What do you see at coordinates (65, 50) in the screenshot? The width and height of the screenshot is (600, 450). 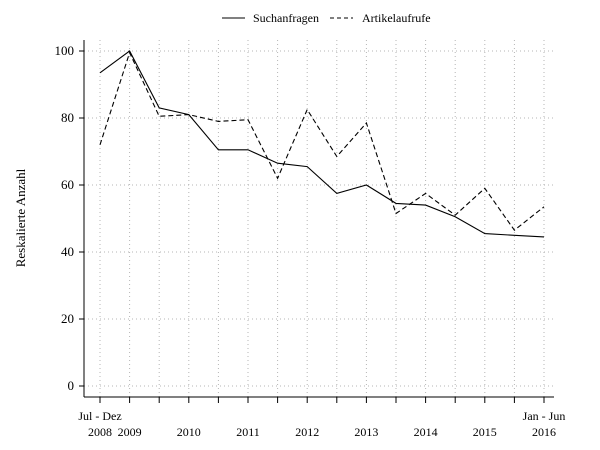 I see `y-tick-label: 100` at bounding box center [65, 50].